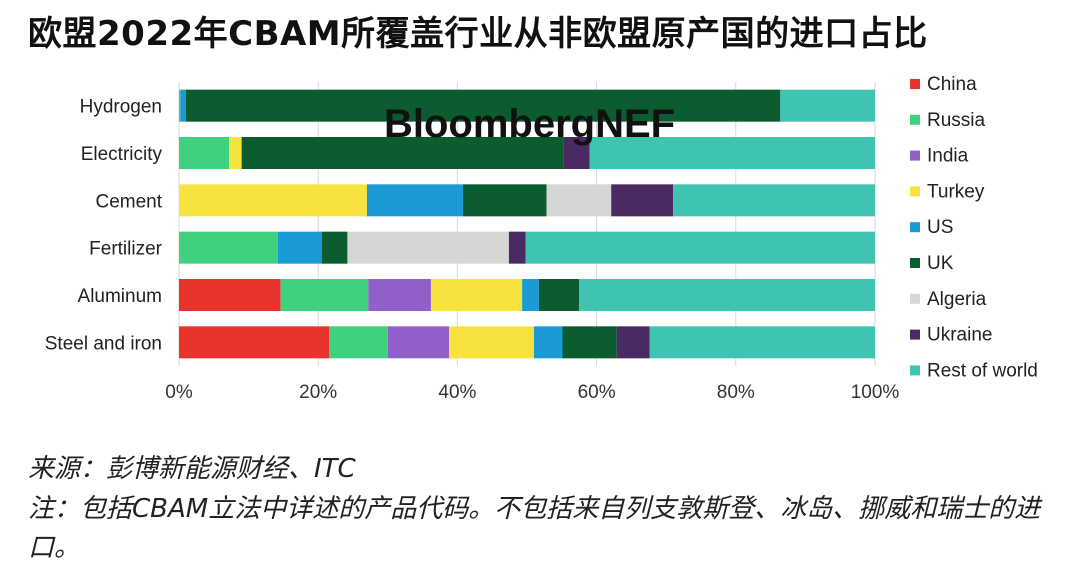  I want to click on category-label: Cement, so click(128, 201).